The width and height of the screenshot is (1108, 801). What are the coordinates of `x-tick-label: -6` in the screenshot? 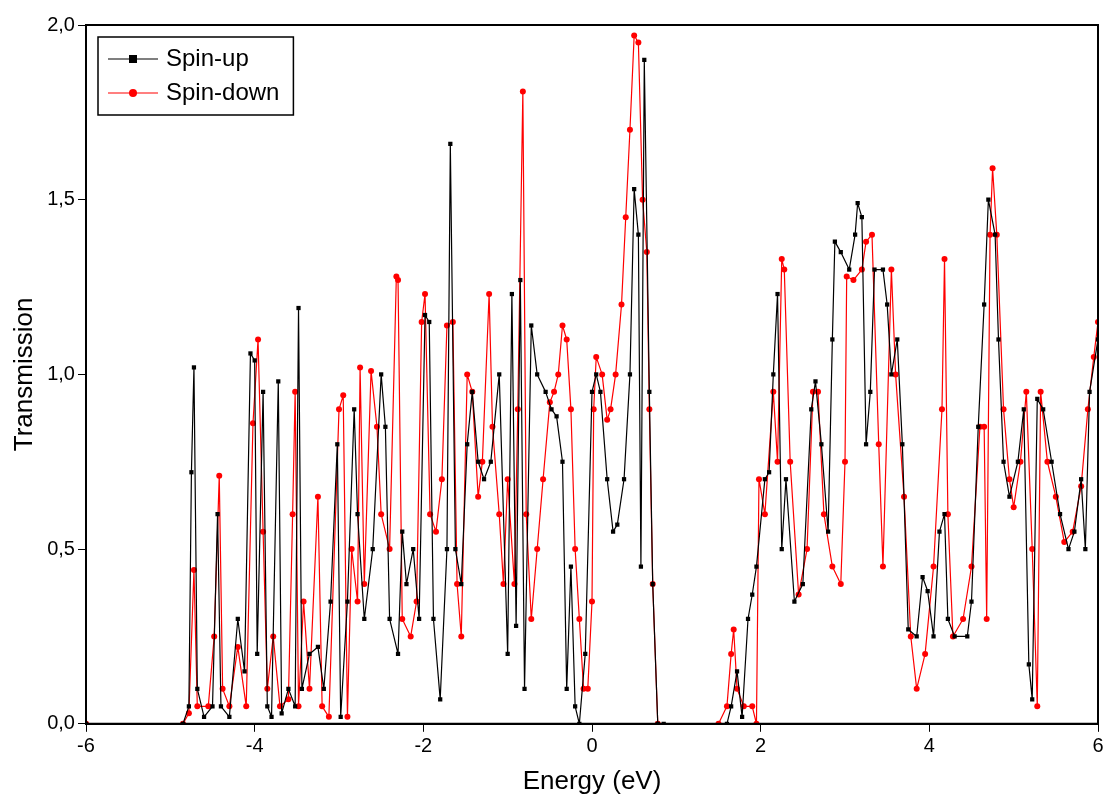 It's located at (86, 745).